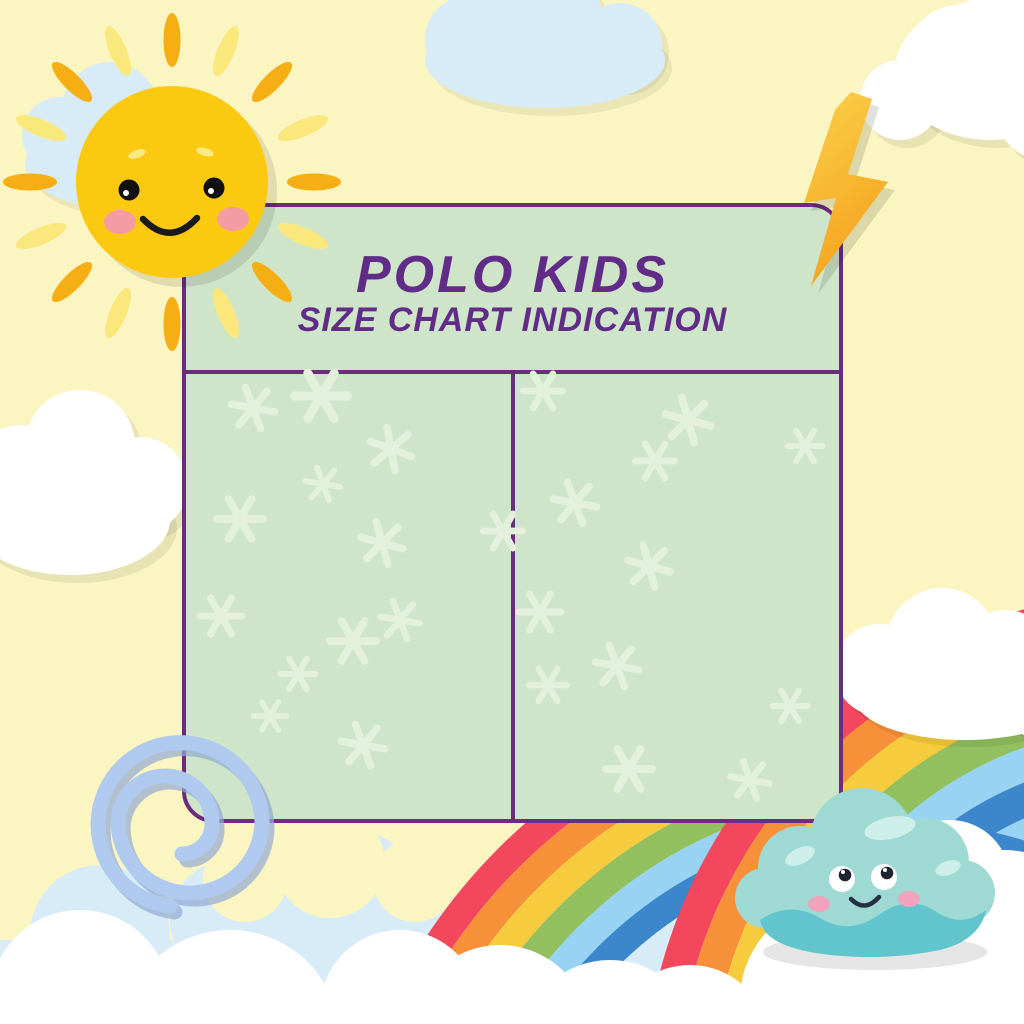  I want to click on sun-icon, so click(172, 182).